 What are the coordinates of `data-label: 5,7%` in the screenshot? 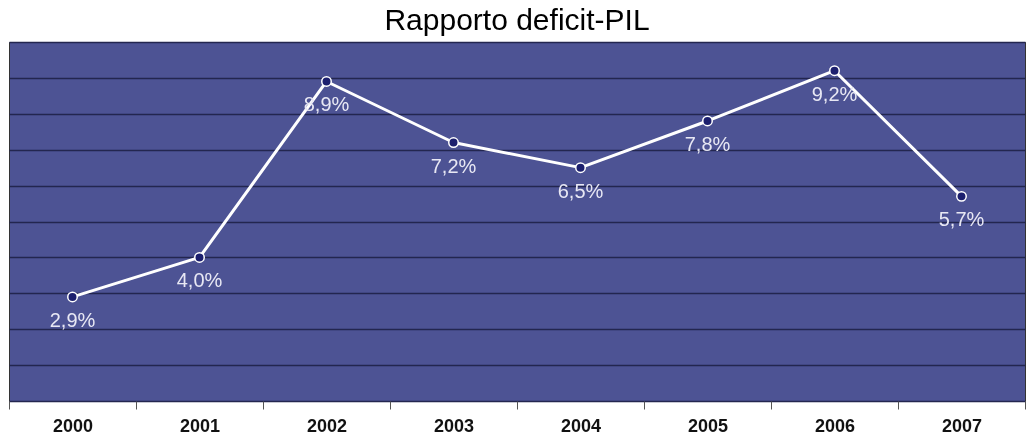 It's located at (961, 219).